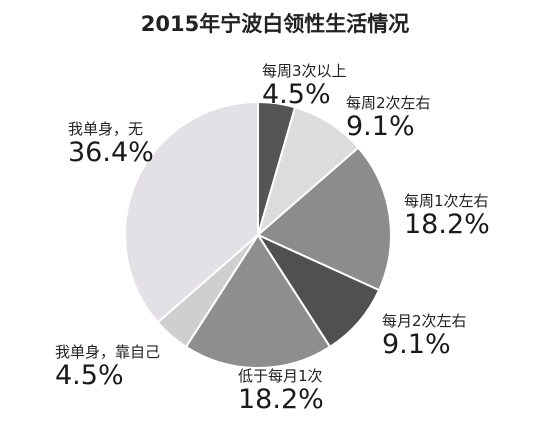 The image size is (550, 428). Describe the element at coordinates (108, 352) in the screenshot. I see `slice-name: 我单身，靠自己` at that location.